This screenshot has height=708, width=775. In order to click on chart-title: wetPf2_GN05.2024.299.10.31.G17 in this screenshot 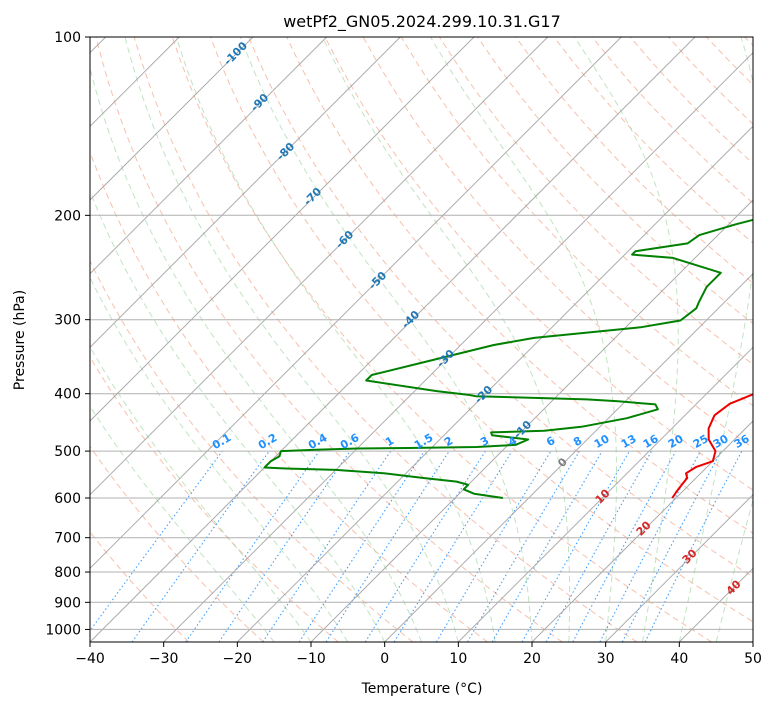, I will do `click(422, 22)`.